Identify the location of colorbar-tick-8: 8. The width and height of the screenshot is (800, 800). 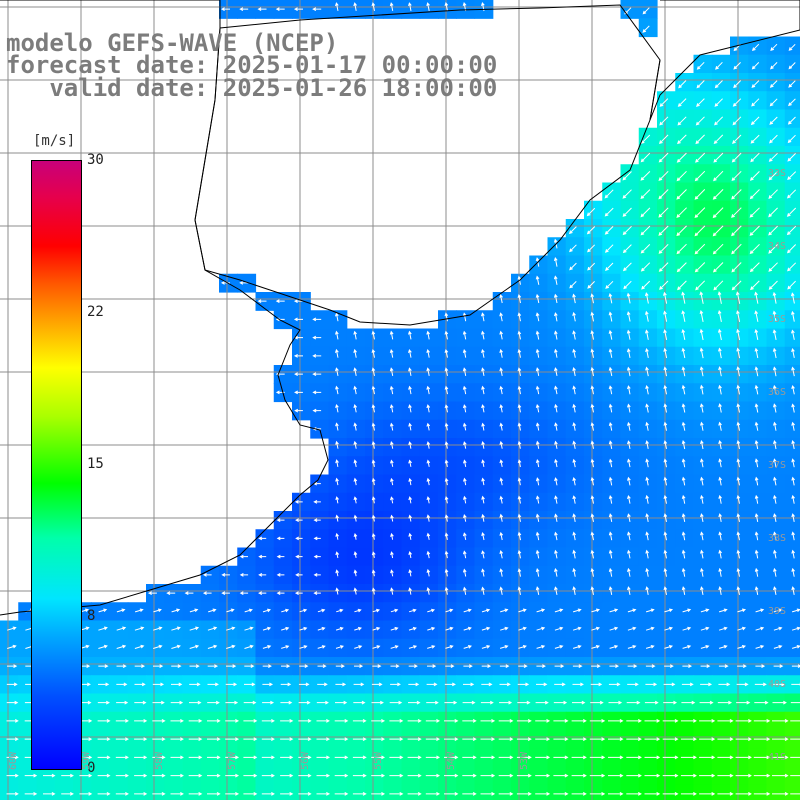
(91, 616).